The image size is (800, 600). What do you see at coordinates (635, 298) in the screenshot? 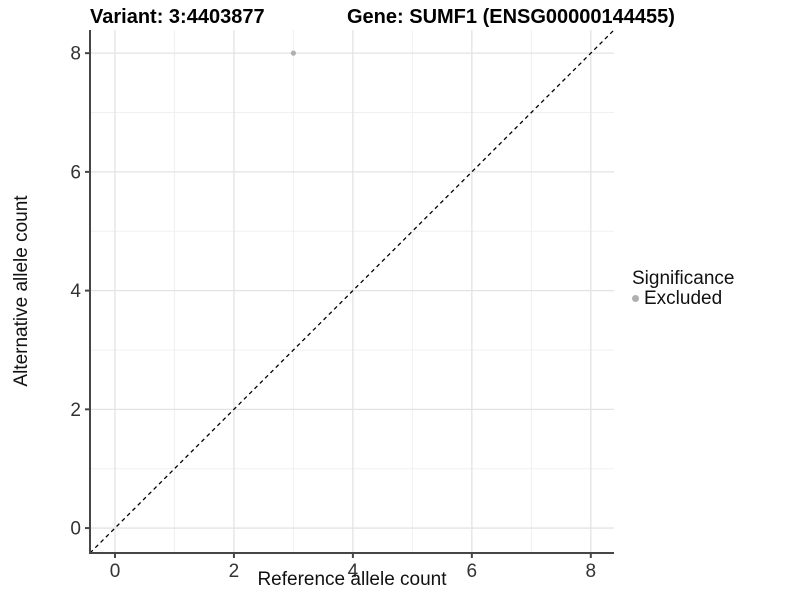
I see `legend-point-icon` at bounding box center [635, 298].